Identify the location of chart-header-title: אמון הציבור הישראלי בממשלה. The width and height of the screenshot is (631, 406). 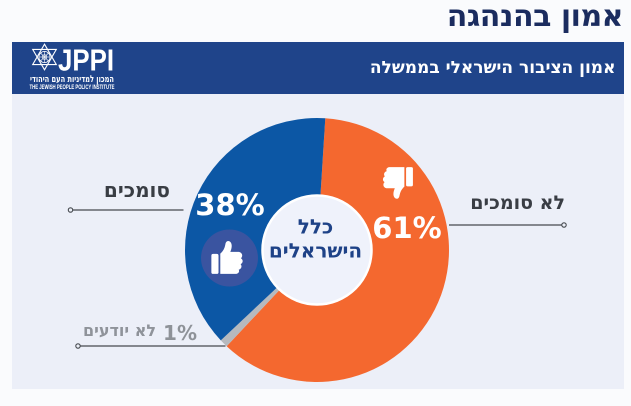
(492, 68).